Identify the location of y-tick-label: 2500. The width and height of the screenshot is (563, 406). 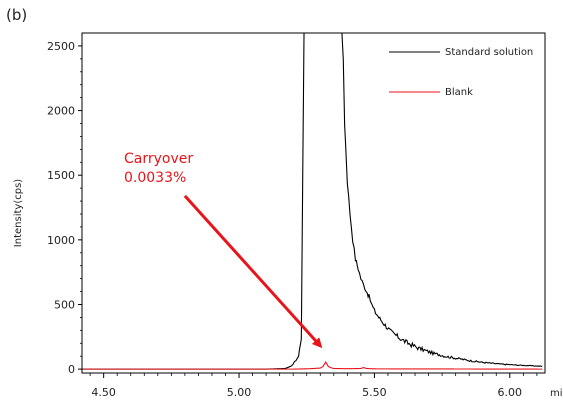
(61, 46).